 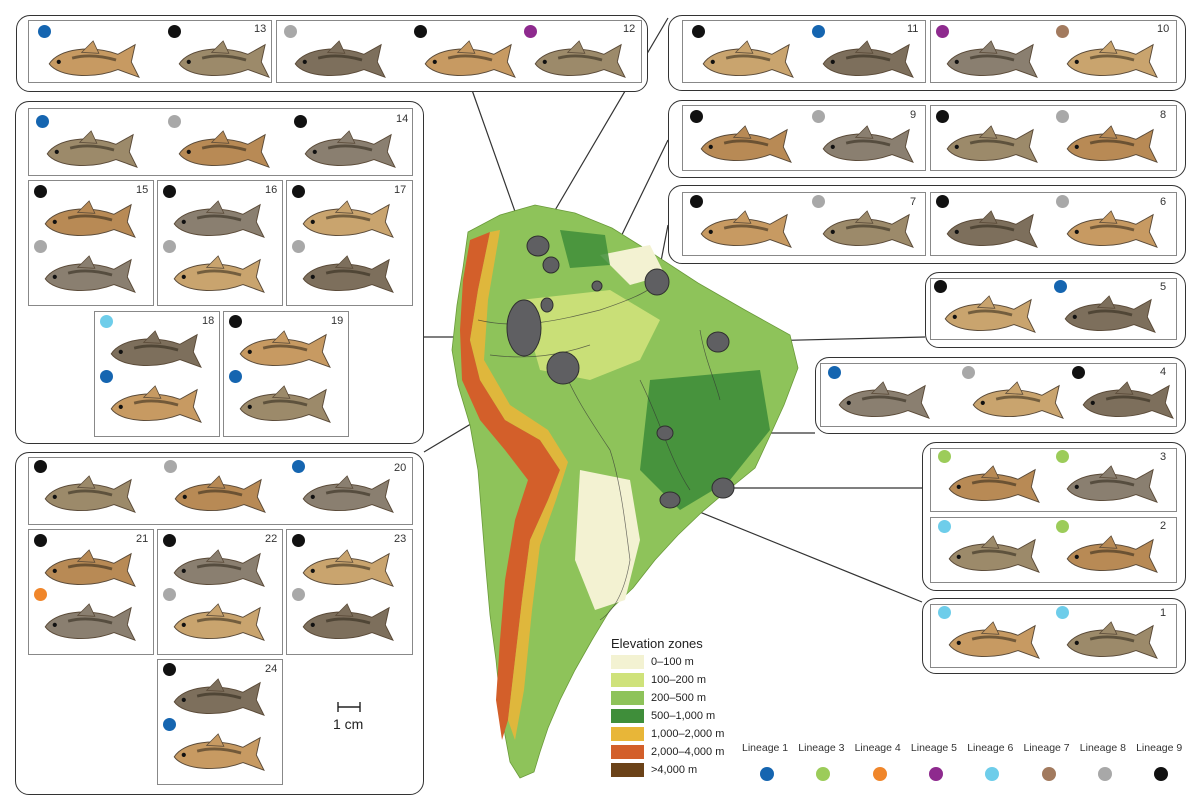 What do you see at coordinates (142, 190) in the screenshot?
I see `assemblage-number-15: 15` at bounding box center [142, 190].